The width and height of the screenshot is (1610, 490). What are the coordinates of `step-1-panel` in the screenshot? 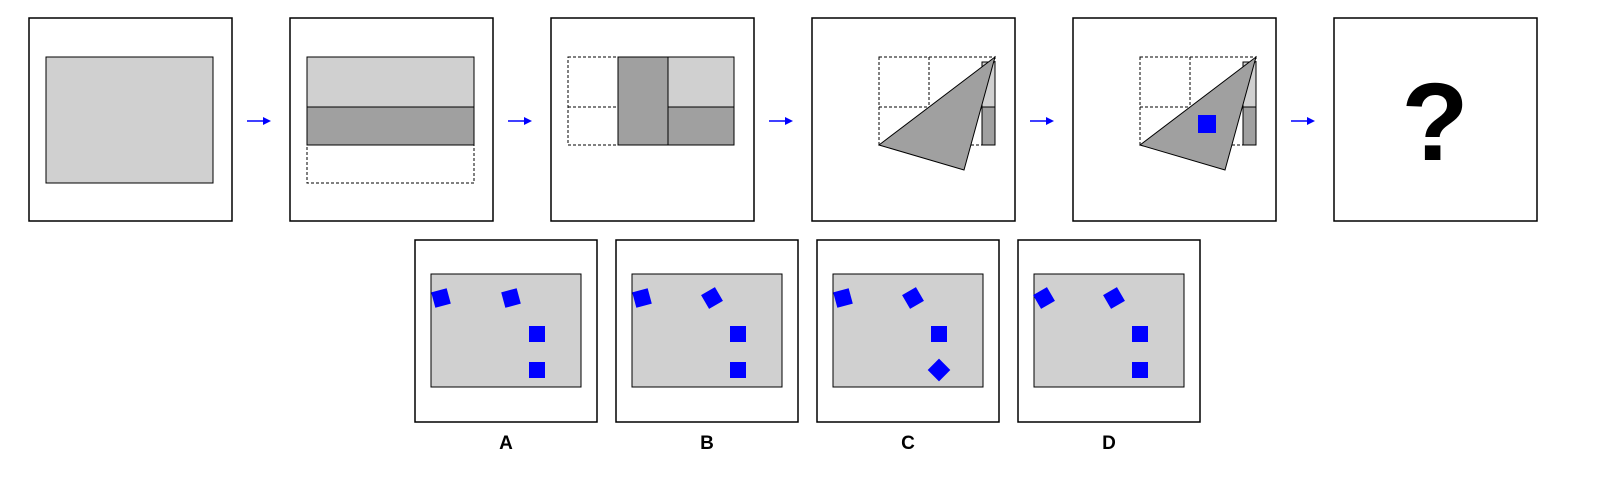 It's located at (130, 119).